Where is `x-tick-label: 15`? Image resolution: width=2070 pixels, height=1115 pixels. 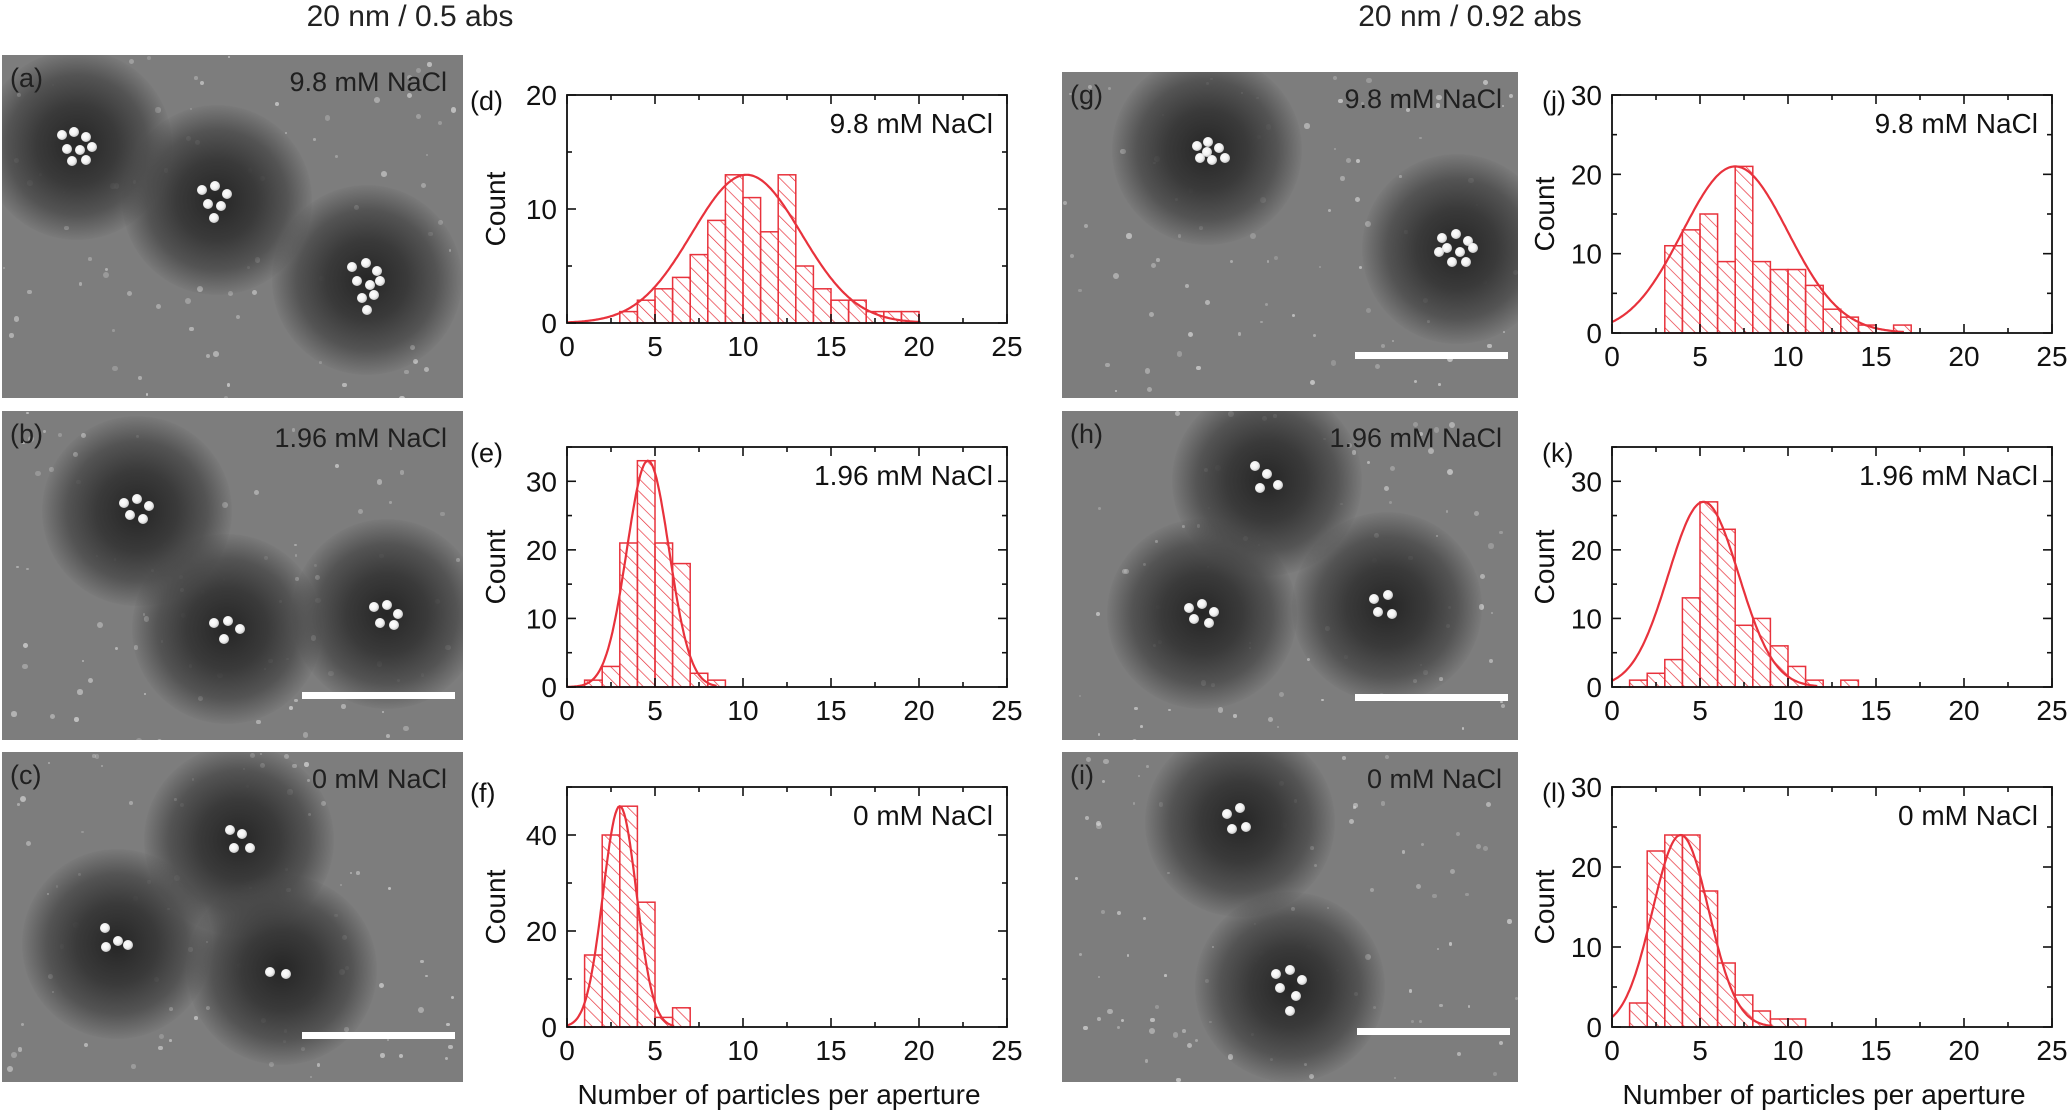 x-tick-label: 15 is located at coordinates (830, 710).